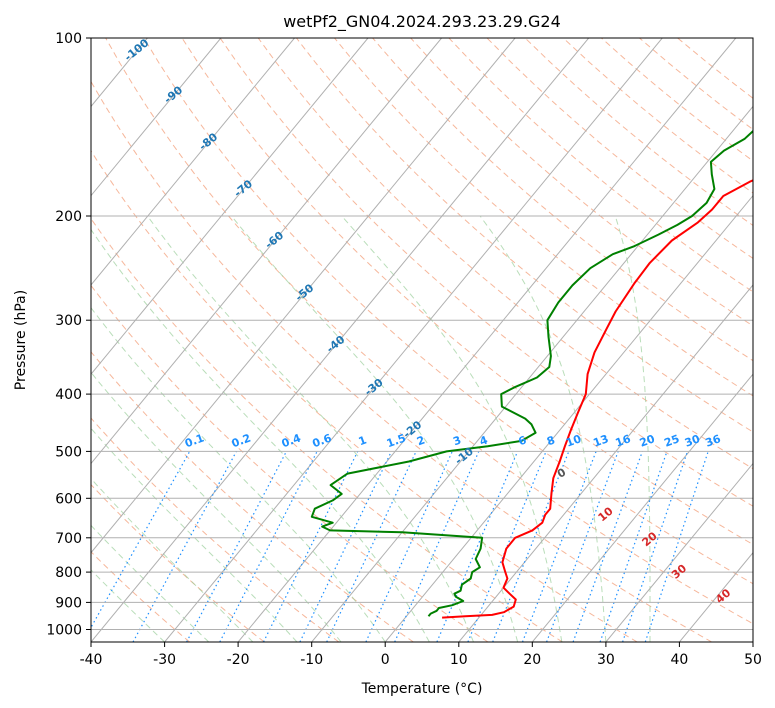  I want to click on mixing-ratio-label: 6, so click(523, 440).